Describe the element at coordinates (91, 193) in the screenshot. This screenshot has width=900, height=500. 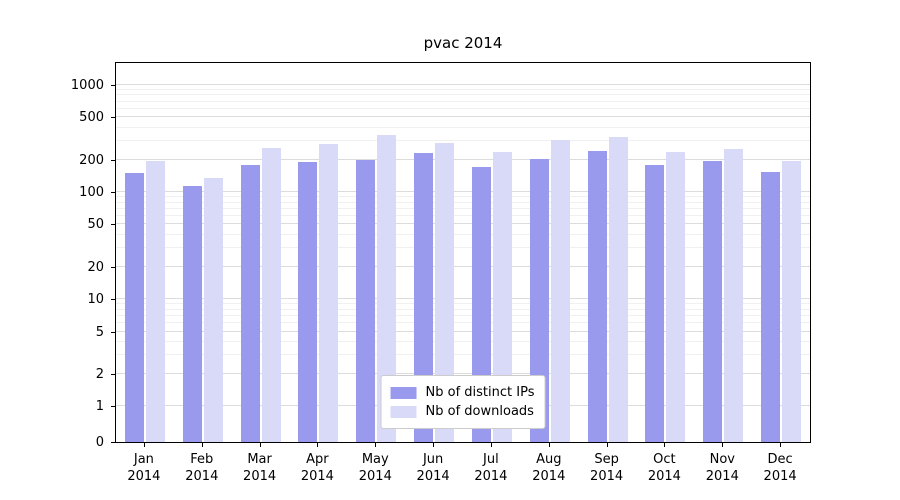
I see `y-tick-label: 100` at that location.